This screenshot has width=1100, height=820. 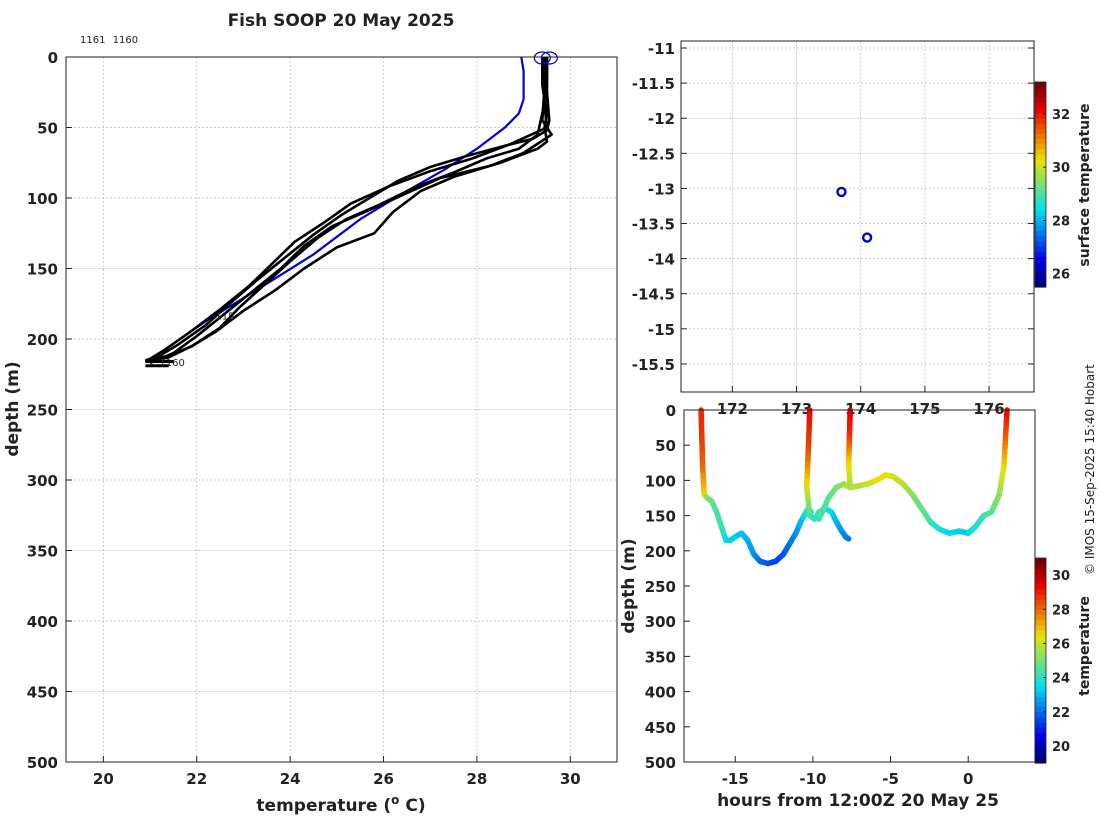 I want to click on colorbar-tick-label: 26, so click(x=1061, y=275).